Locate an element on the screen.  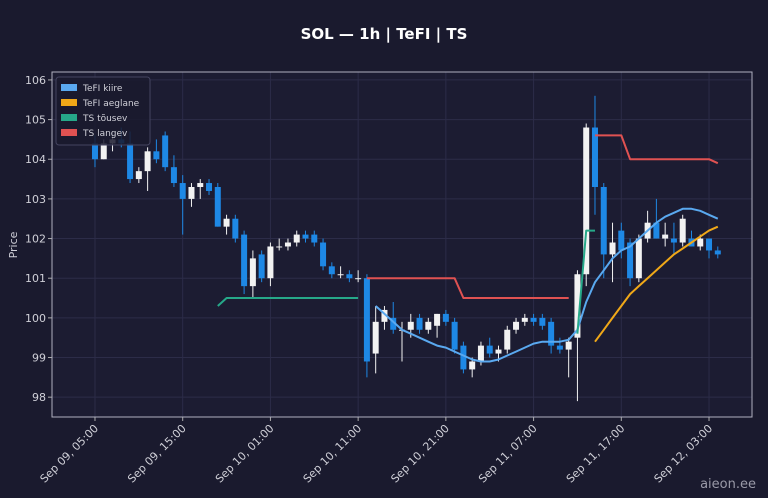
y-tick-label: 102 is located at coordinates (35, 239).